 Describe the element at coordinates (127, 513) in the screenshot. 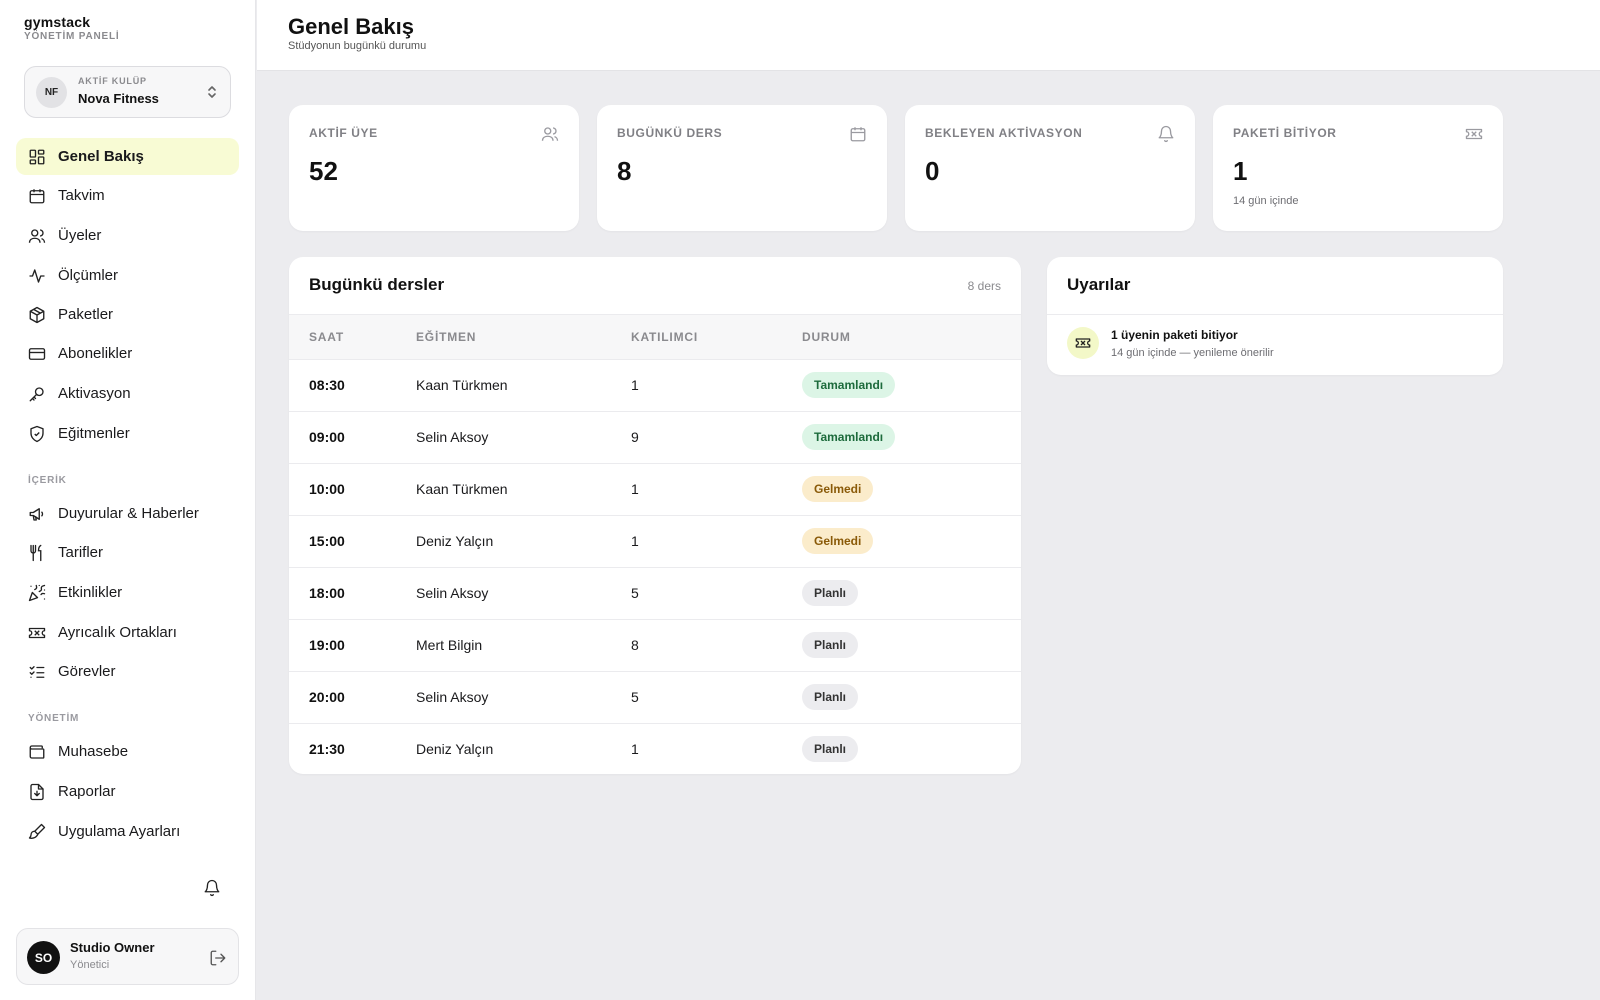

I see `nav-duyurular: Duyurular & Haberler` at that location.